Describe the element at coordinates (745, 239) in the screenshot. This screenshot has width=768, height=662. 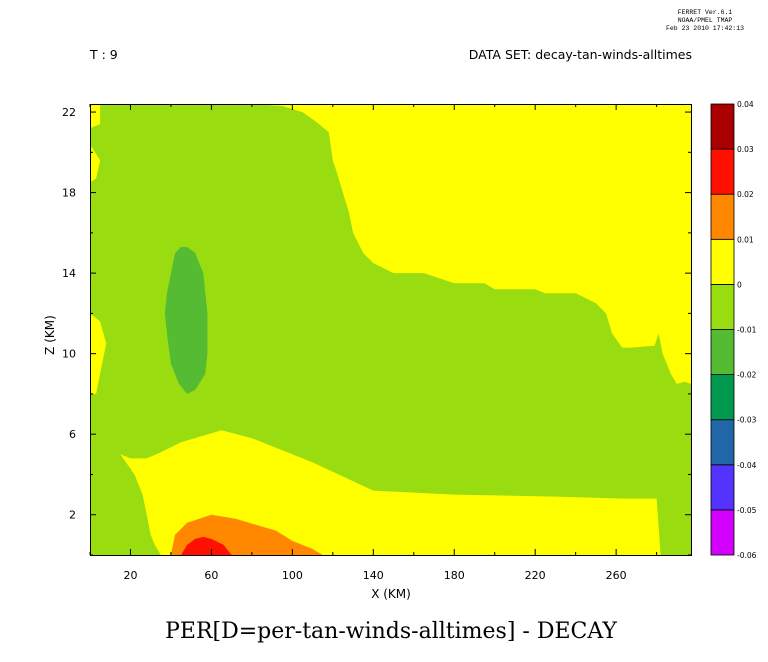
I see `colorbar-tick-label: 0.01` at that location.